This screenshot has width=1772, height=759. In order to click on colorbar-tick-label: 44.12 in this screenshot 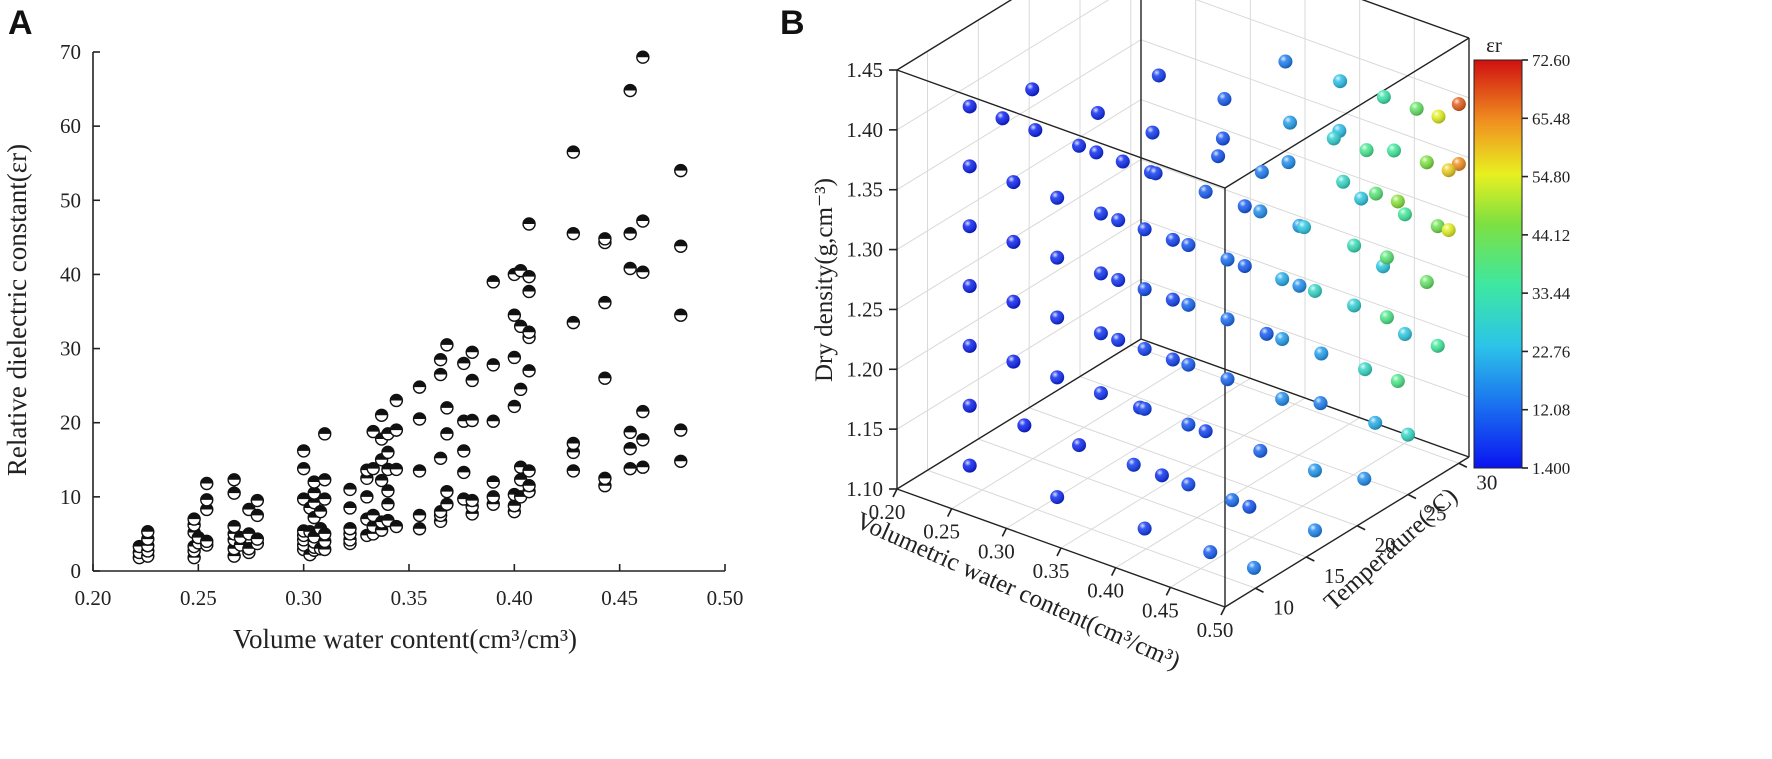, I will do `click(1551, 235)`.